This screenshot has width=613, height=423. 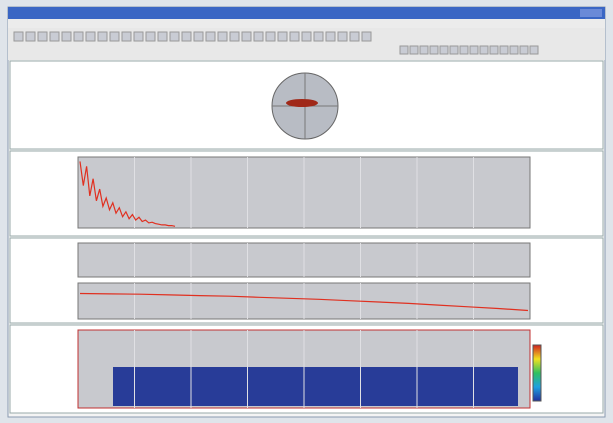 I want to click on spectrogram-block, so click(x=315, y=386).